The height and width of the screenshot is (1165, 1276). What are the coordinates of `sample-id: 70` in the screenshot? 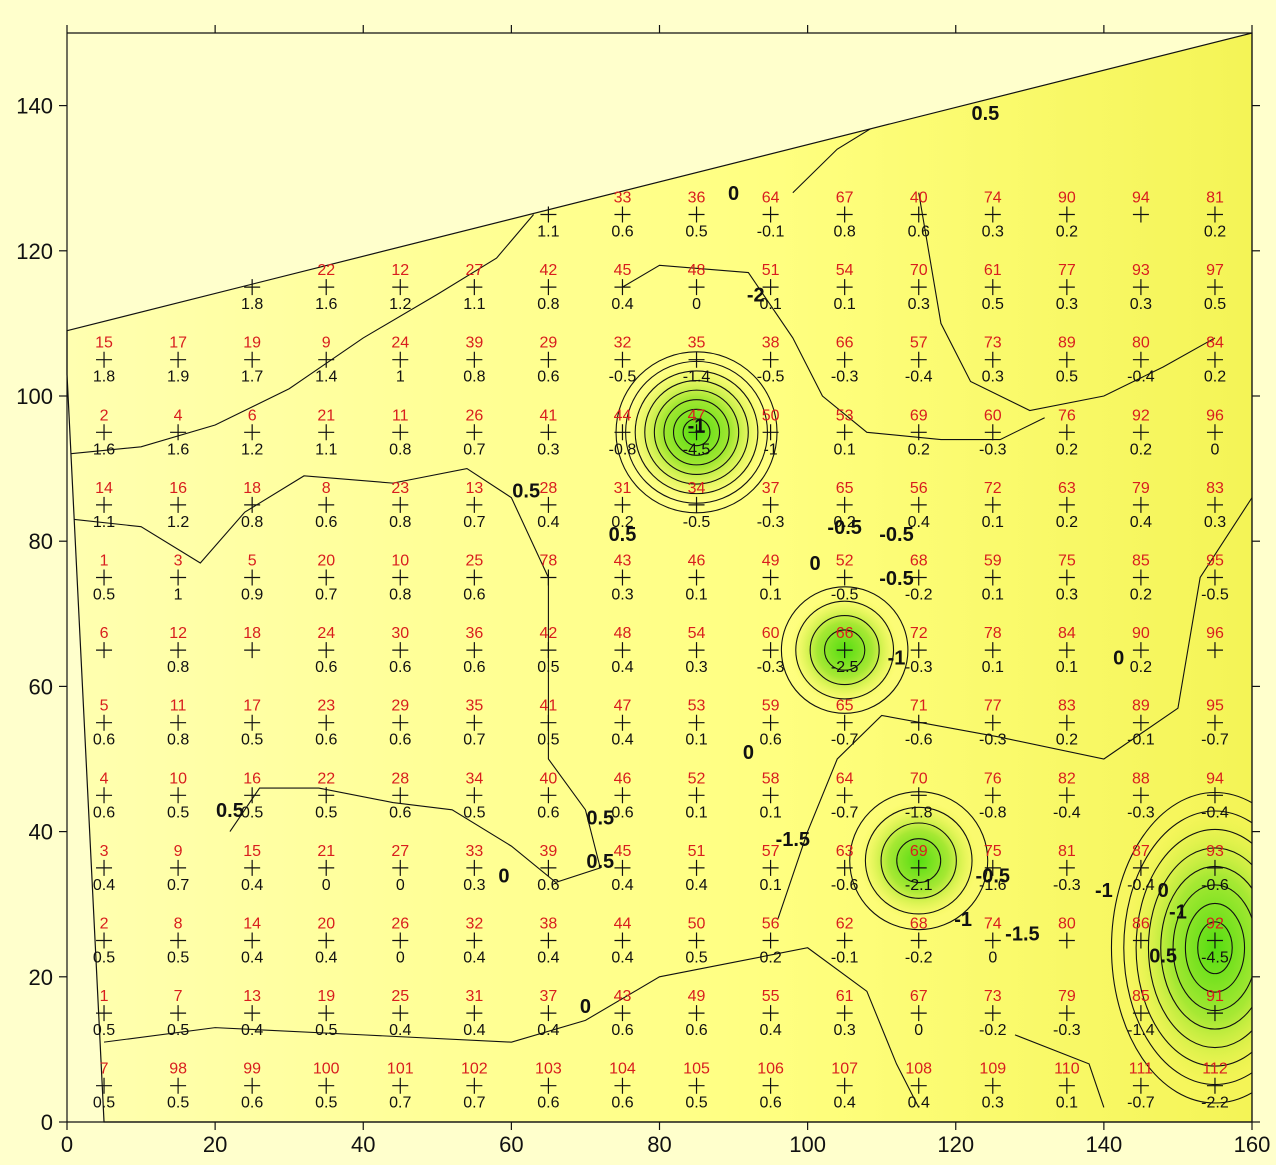 It's located at (919, 778).